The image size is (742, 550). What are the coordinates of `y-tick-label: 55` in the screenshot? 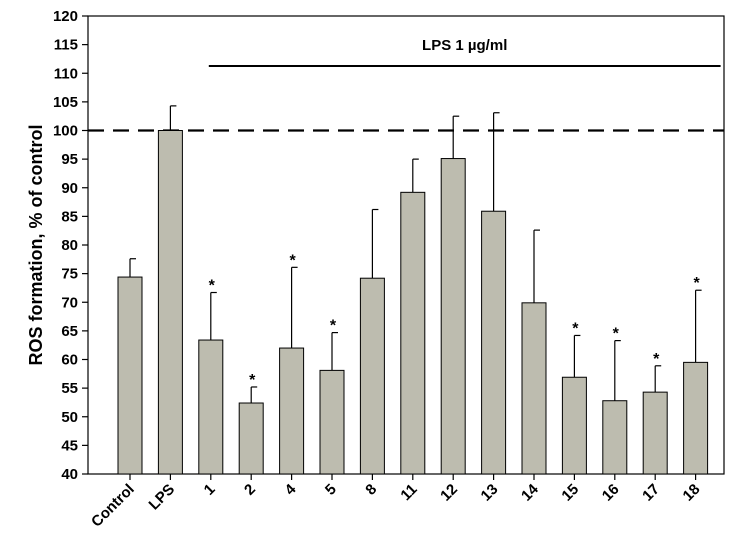 It's located at (69, 388).